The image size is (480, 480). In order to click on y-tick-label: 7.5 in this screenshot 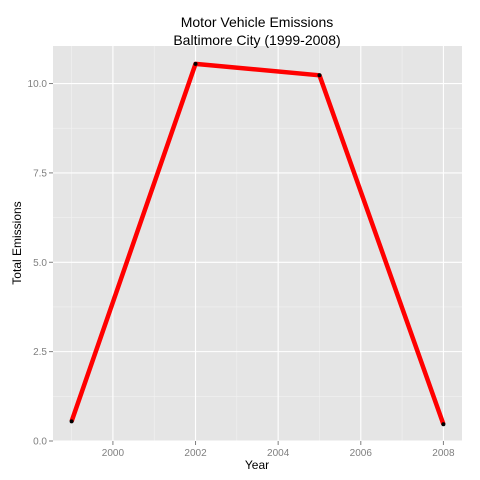, I will do `click(40, 173)`.